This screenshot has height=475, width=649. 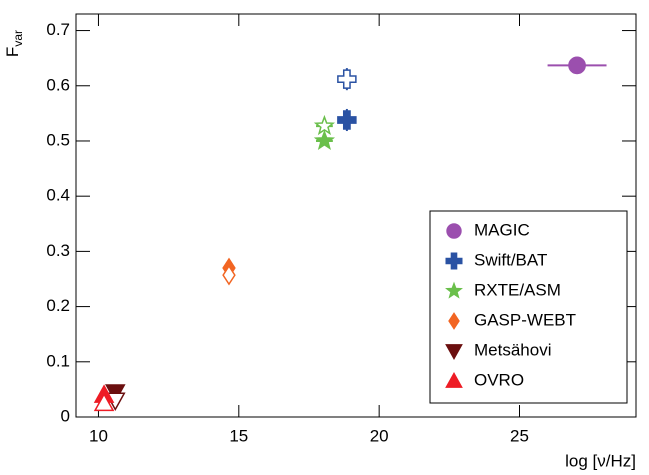 I want to click on y-tick-label: 0.3, so click(x=58, y=250).